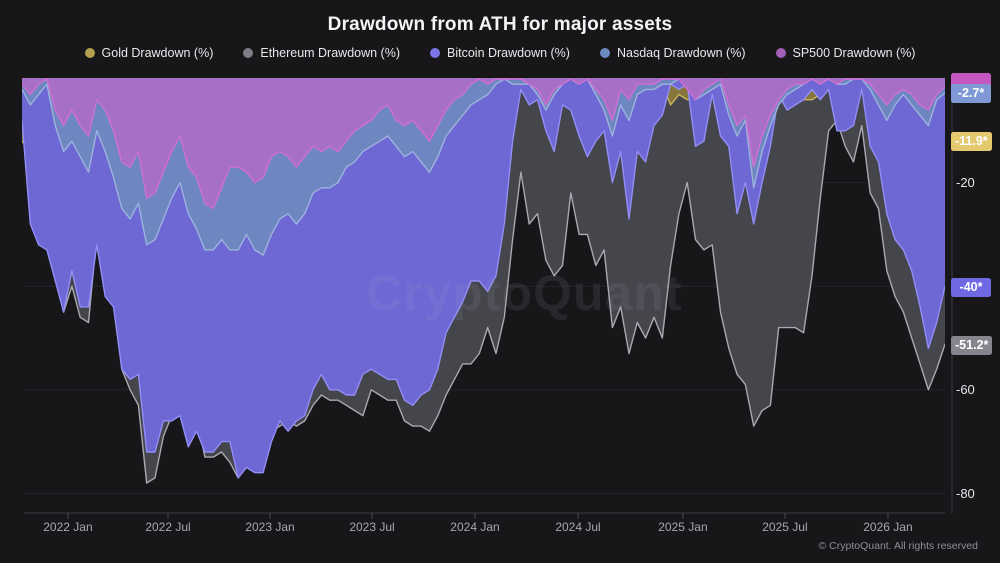 This screenshot has width=1000, height=563. Describe the element at coordinates (681, 53) in the screenshot. I see `legend-label: Nasdaq Drawdown (%)` at that location.